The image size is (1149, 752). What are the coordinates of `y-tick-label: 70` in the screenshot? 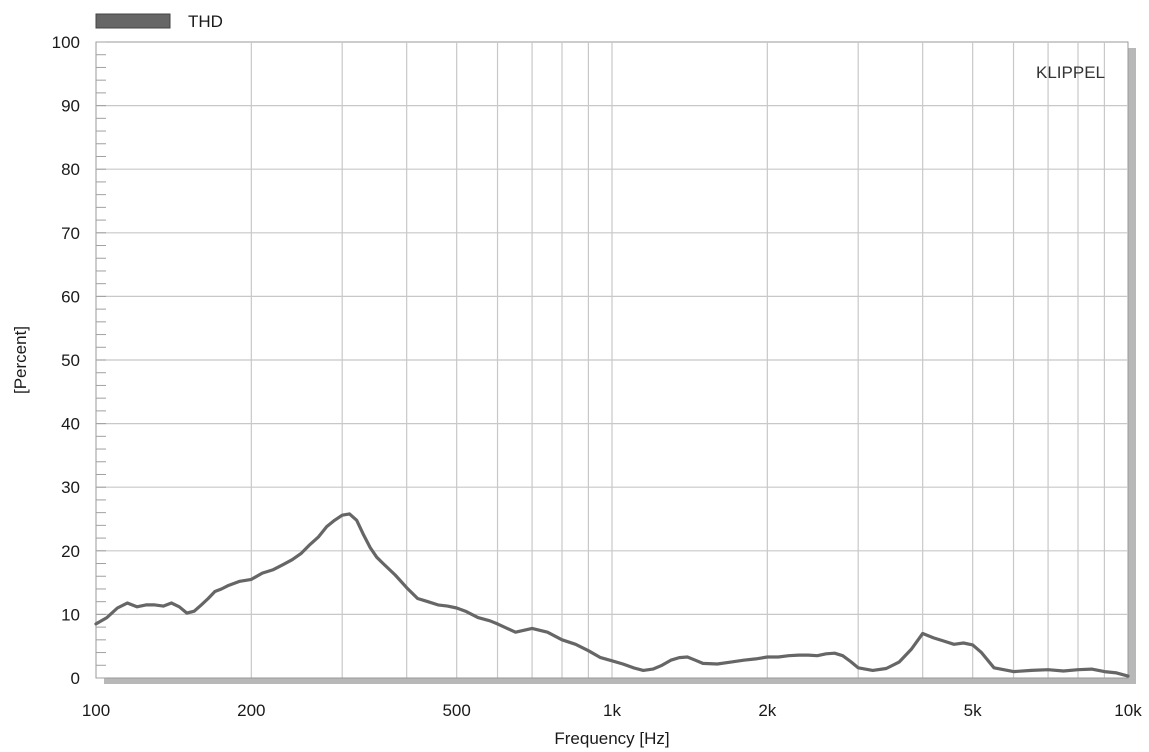 It's located at (70, 233).